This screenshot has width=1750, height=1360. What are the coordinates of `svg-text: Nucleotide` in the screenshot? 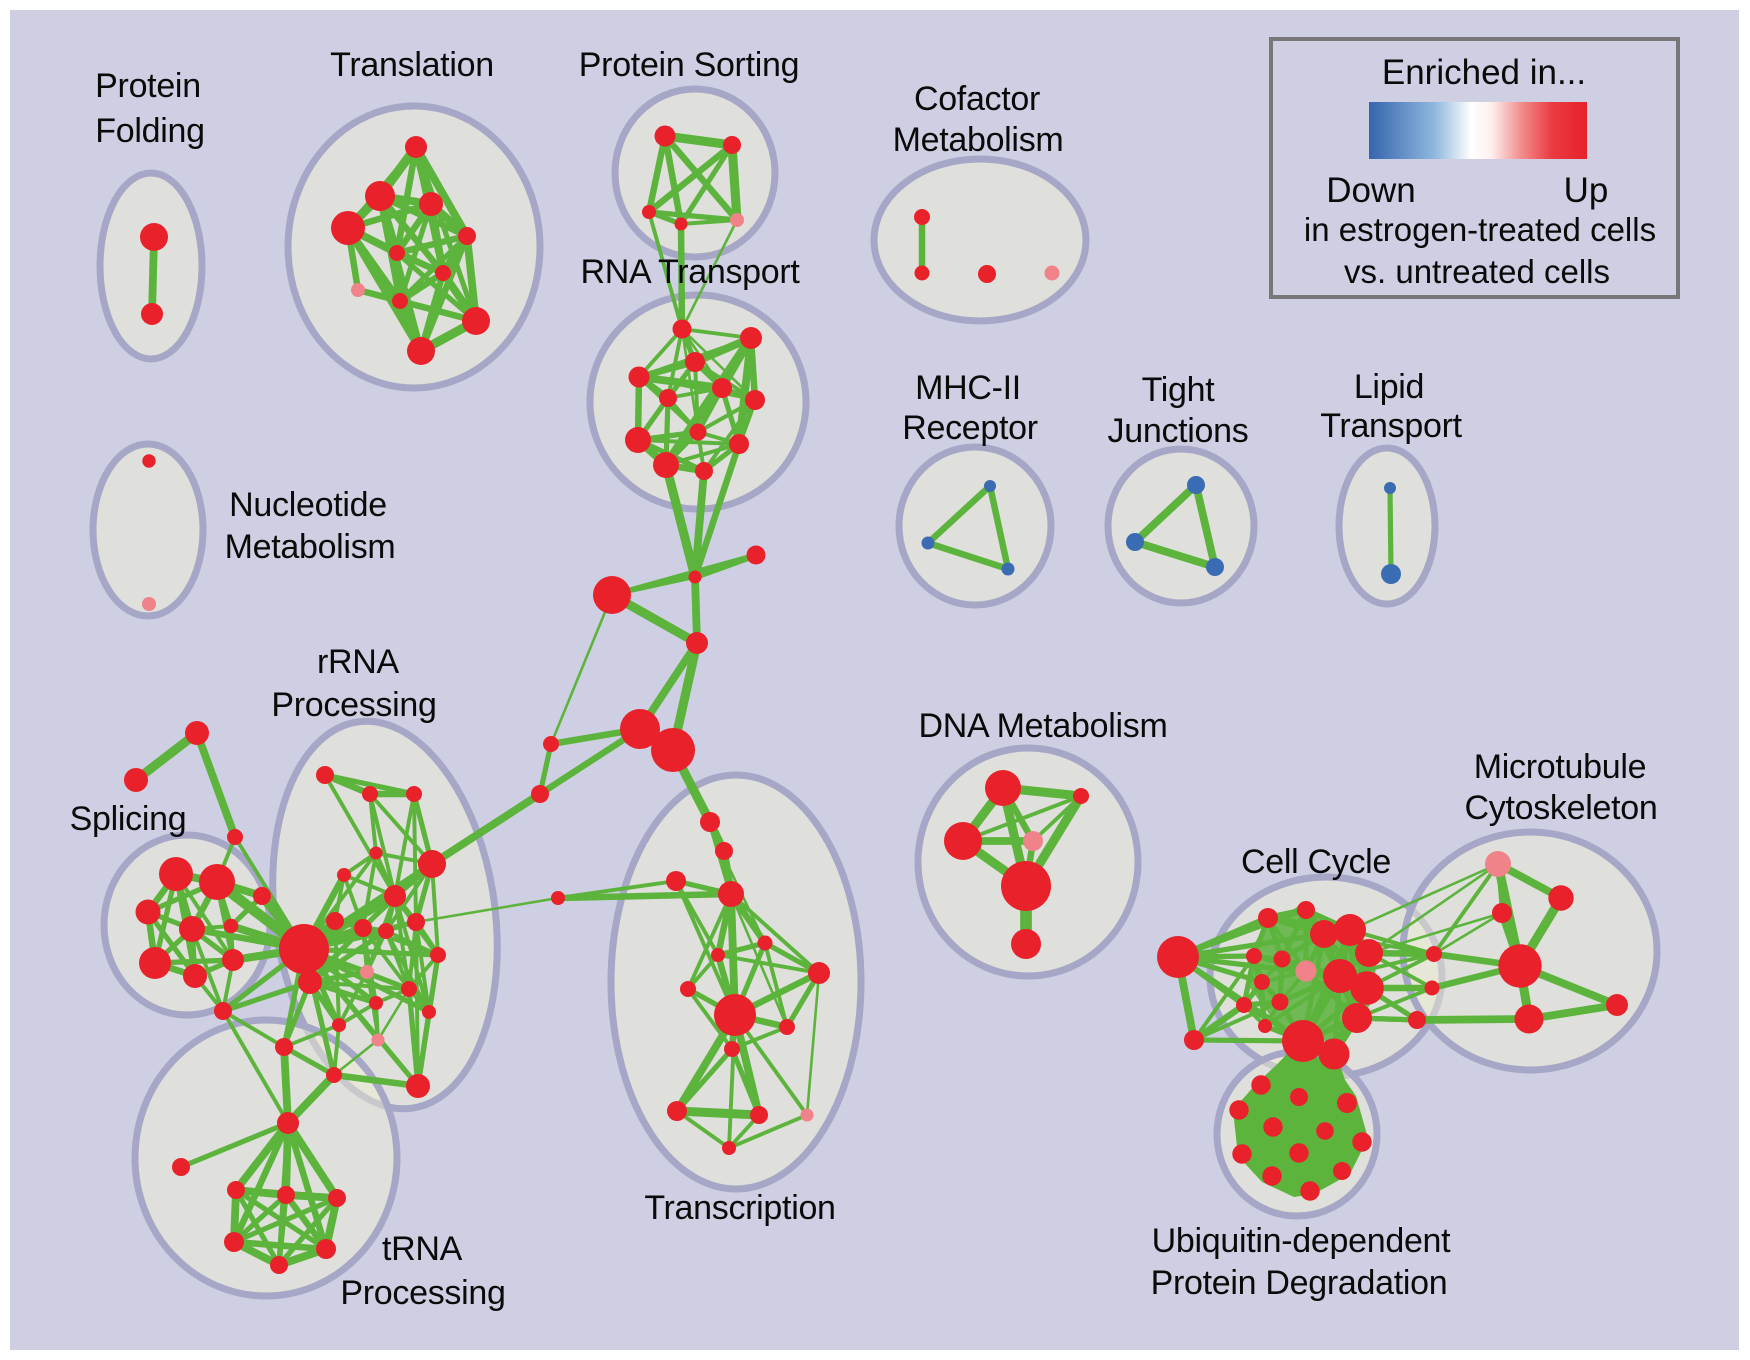 It's located at (308, 505).